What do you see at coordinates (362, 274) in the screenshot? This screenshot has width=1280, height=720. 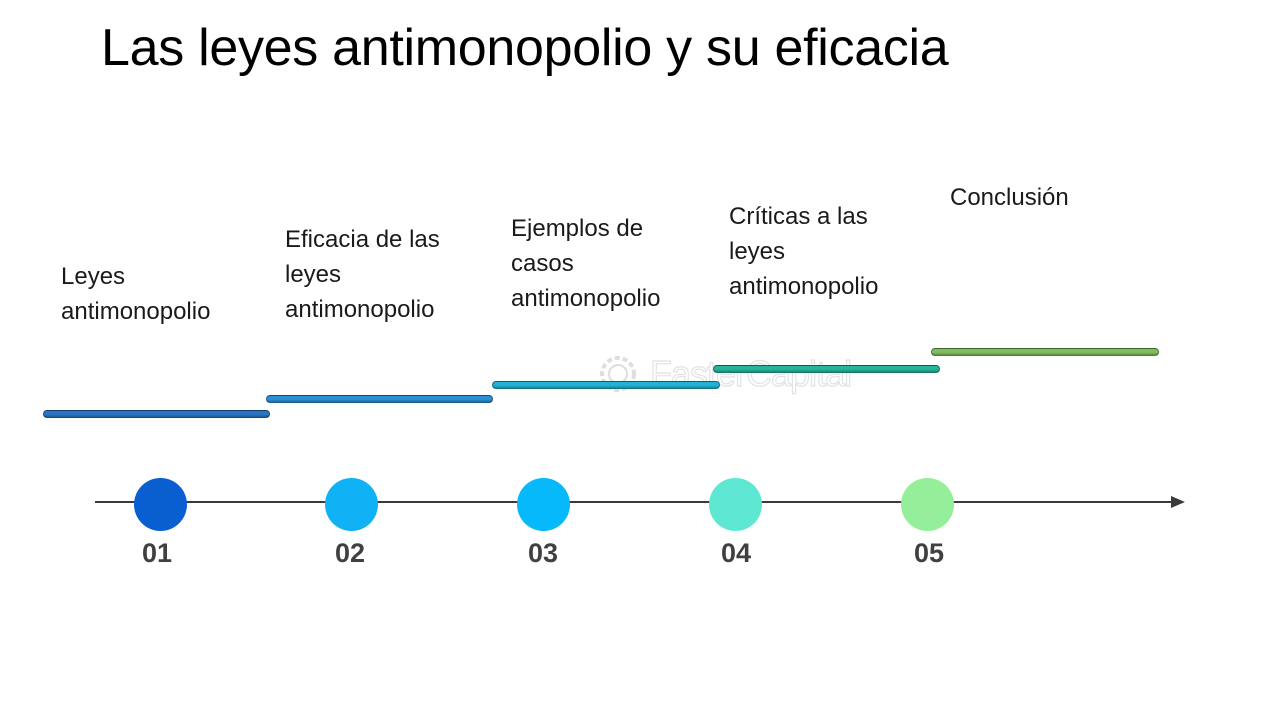 I see `step-2-label: Eficacia de las leyes antimonopolio` at bounding box center [362, 274].